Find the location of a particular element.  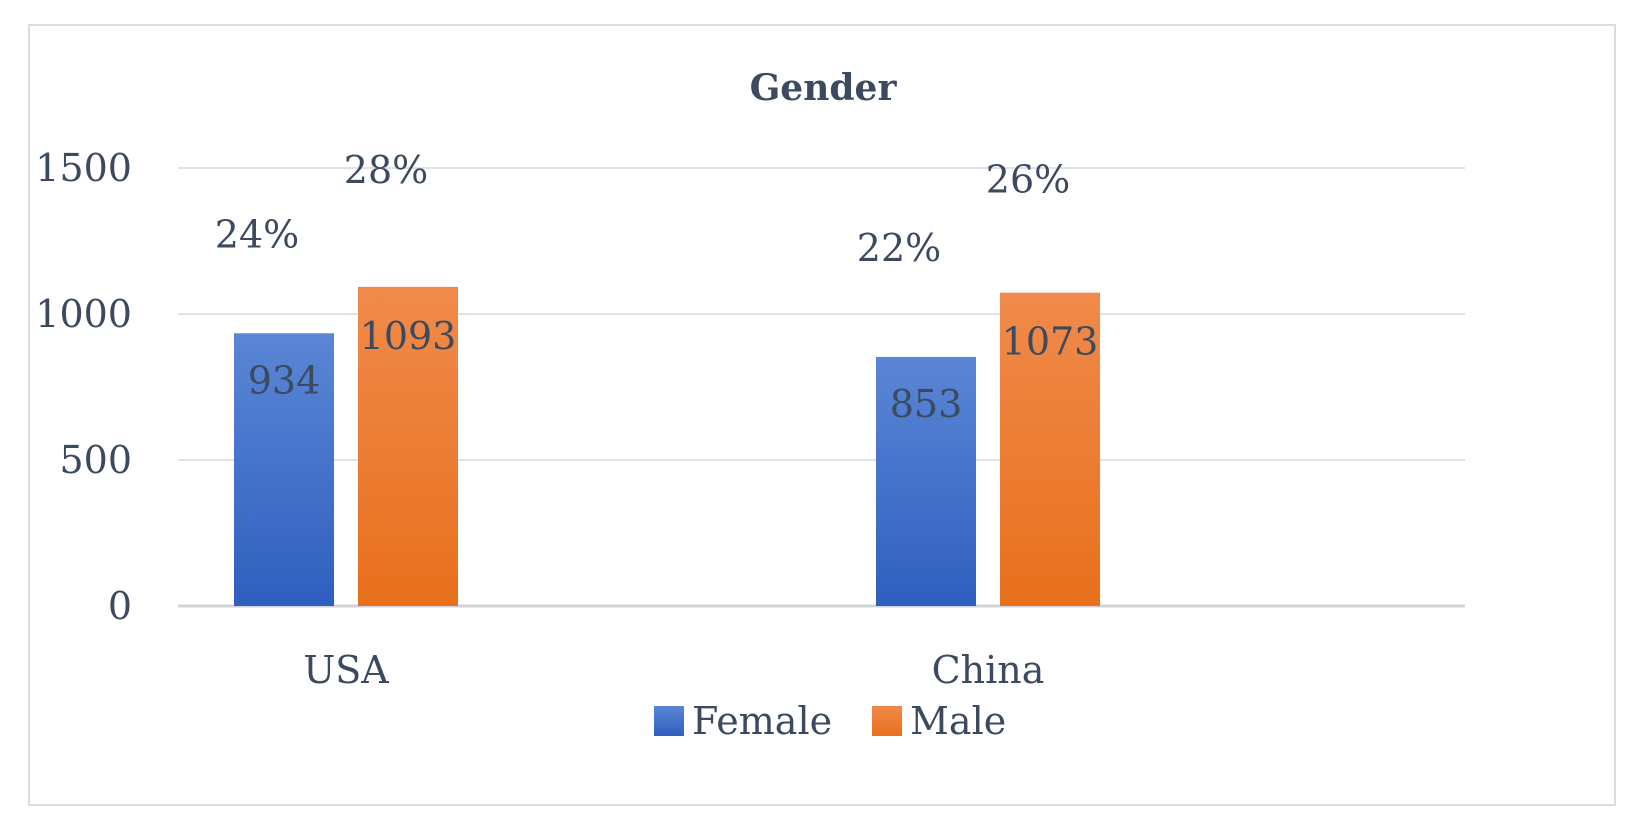

bar-male-china is located at coordinates (1050, 449).